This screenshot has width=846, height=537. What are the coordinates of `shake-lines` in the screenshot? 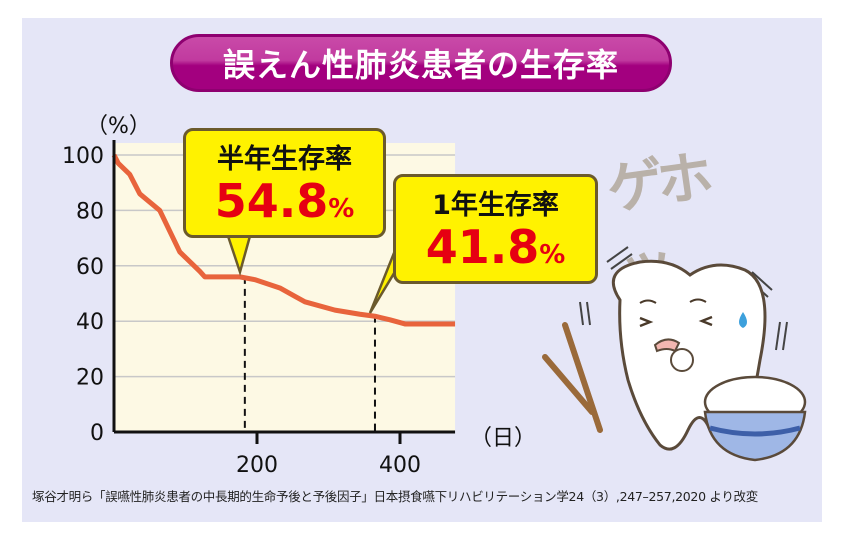 It's located at (683, 298).